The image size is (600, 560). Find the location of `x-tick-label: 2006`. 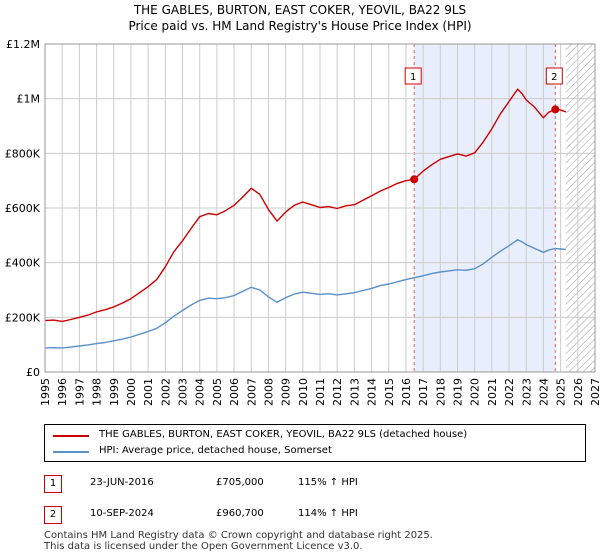

x-tick-label: 2006 is located at coordinates (234, 392).